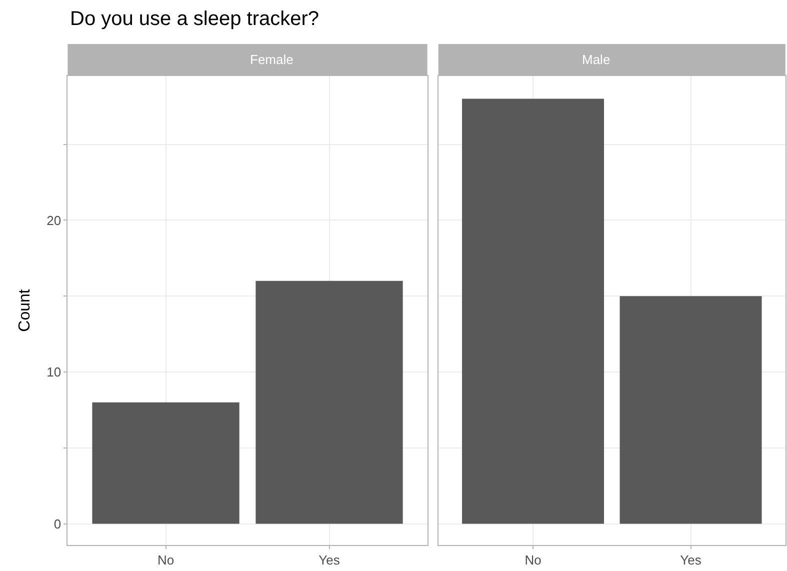 Image resolution: width=787 pixels, height=571 pixels. I want to click on chart-title: Do you use a sleep tracker?, so click(195, 19).